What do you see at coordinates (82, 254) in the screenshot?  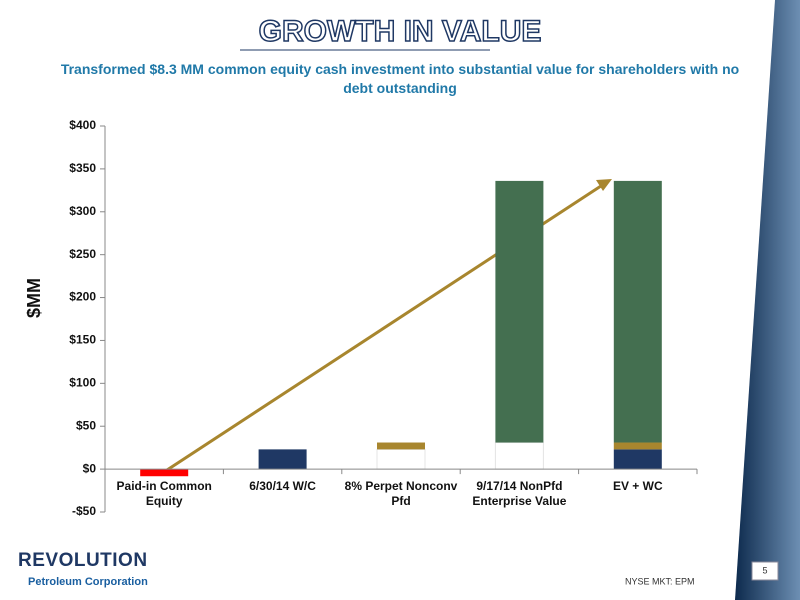 I see `y-tick-label: $250` at bounding box center [82, 254].